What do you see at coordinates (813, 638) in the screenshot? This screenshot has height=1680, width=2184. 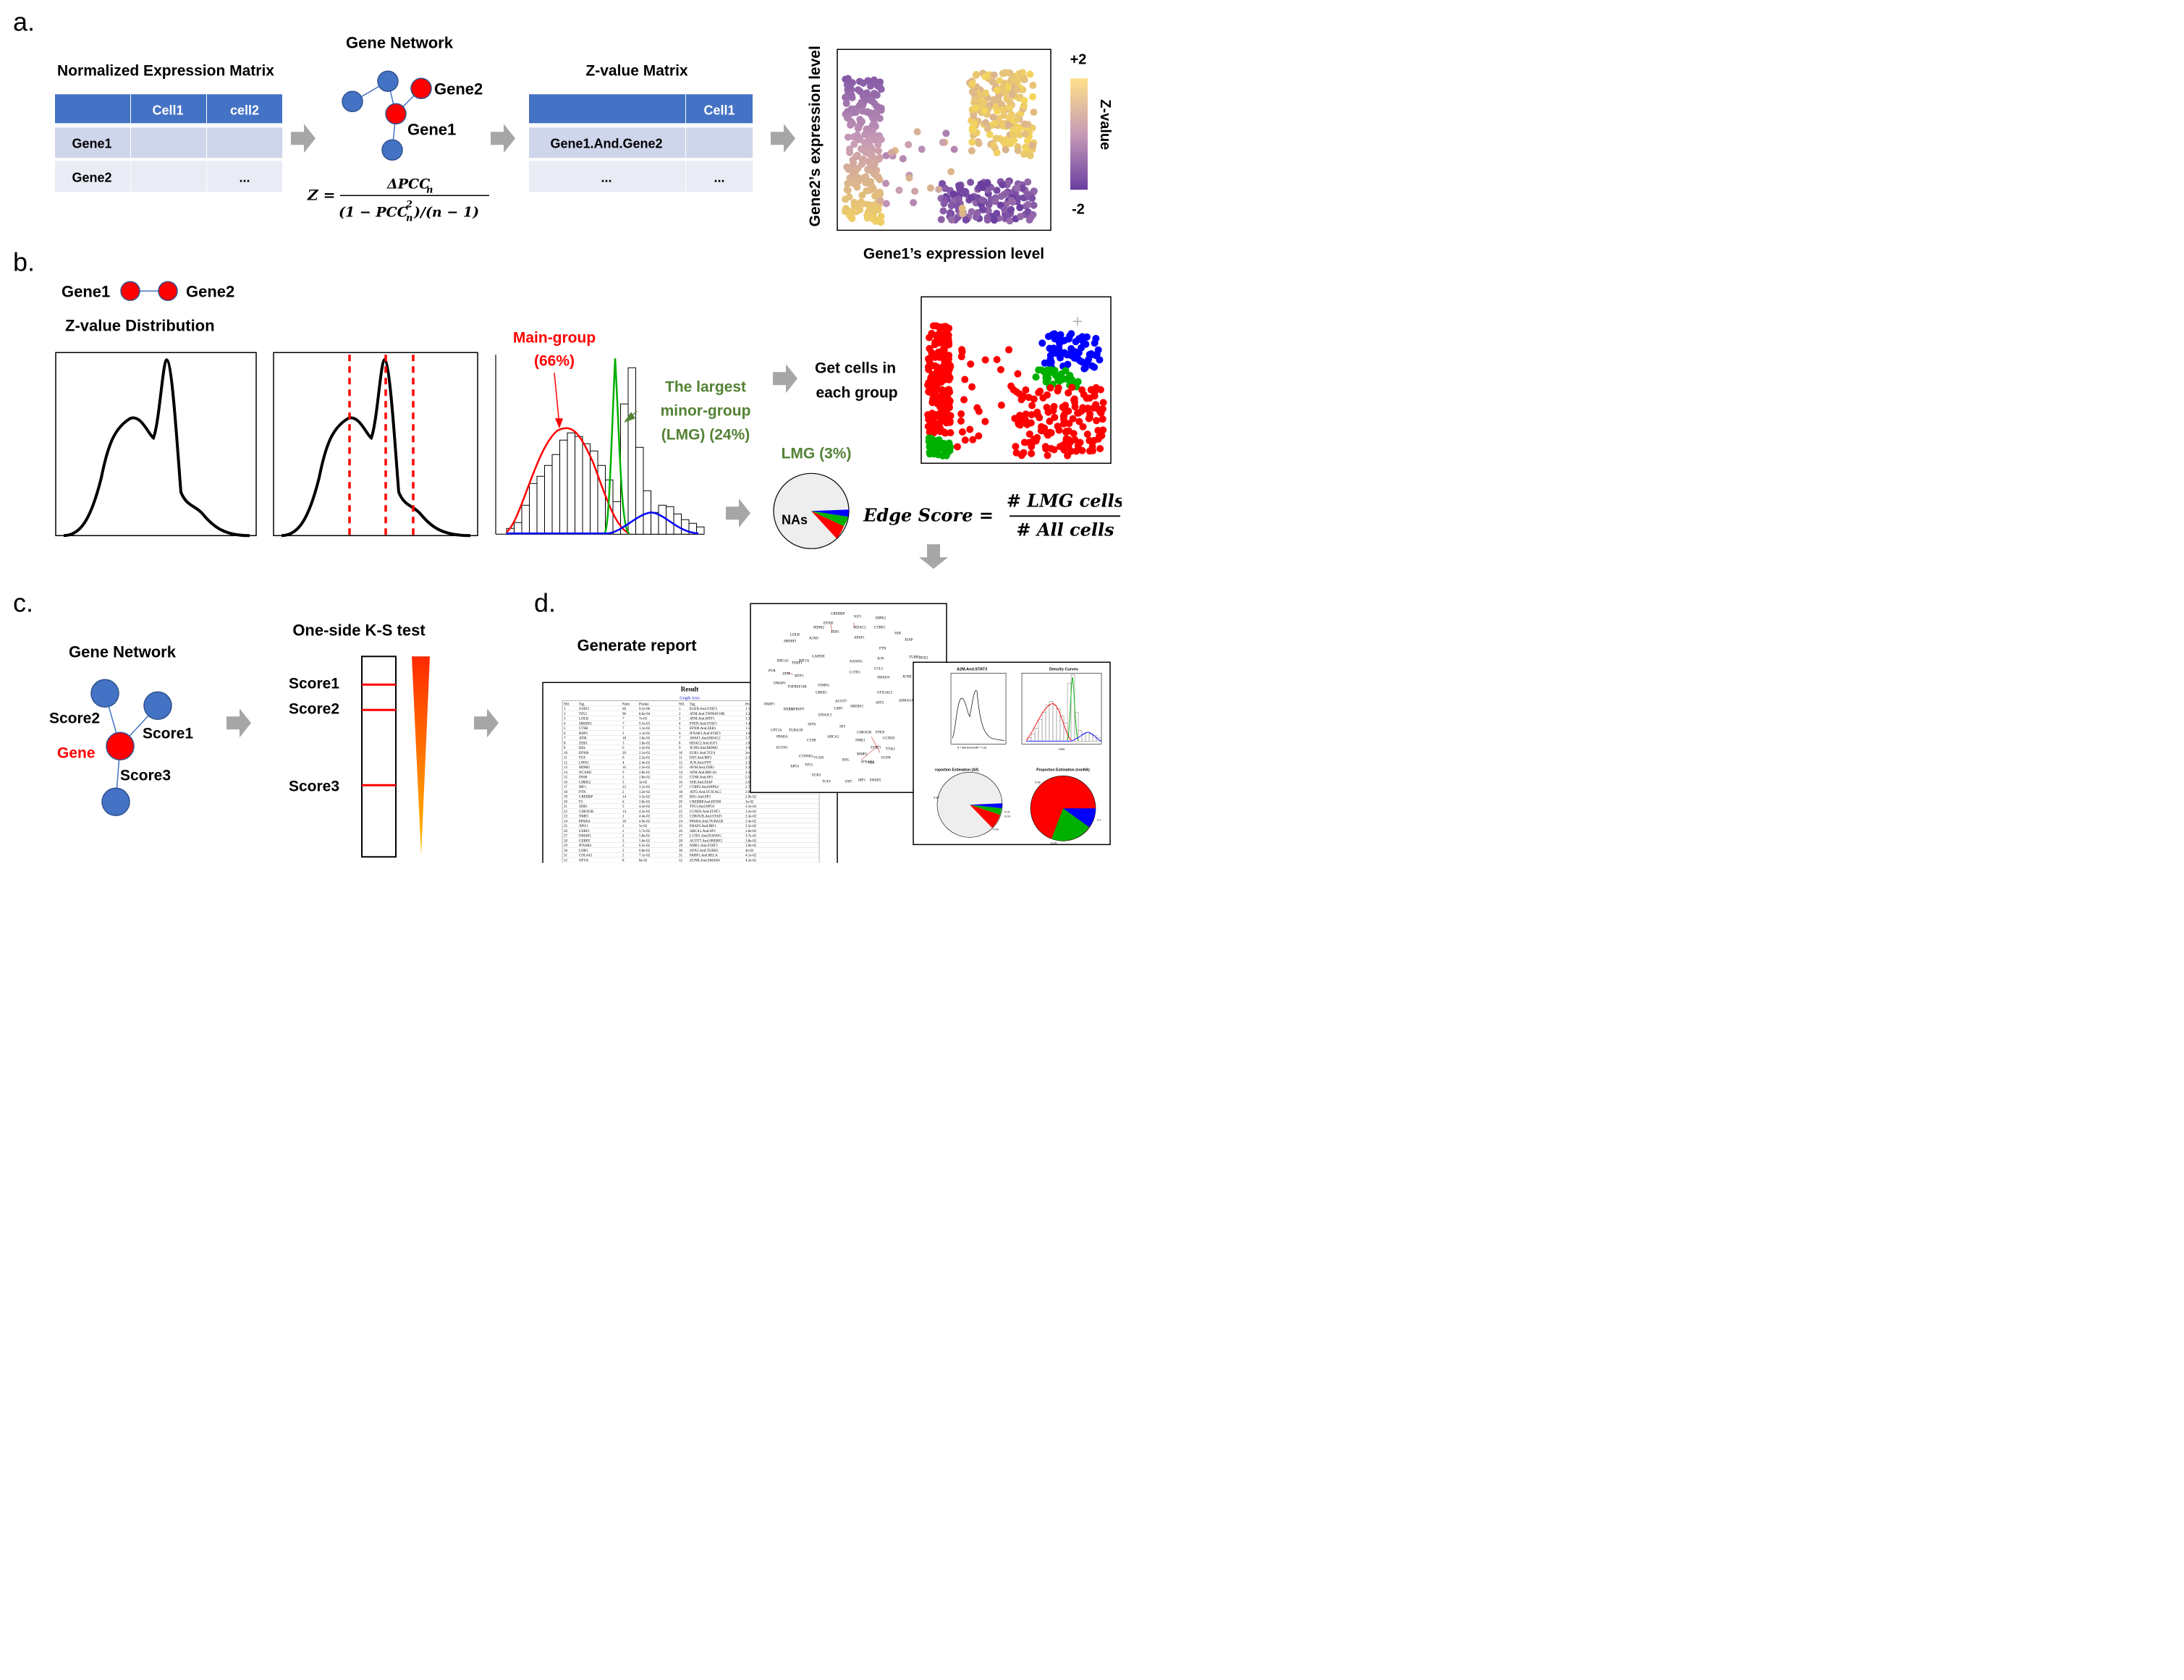 I see `network-gene-label: JUND` at bounding box center [813, 638].